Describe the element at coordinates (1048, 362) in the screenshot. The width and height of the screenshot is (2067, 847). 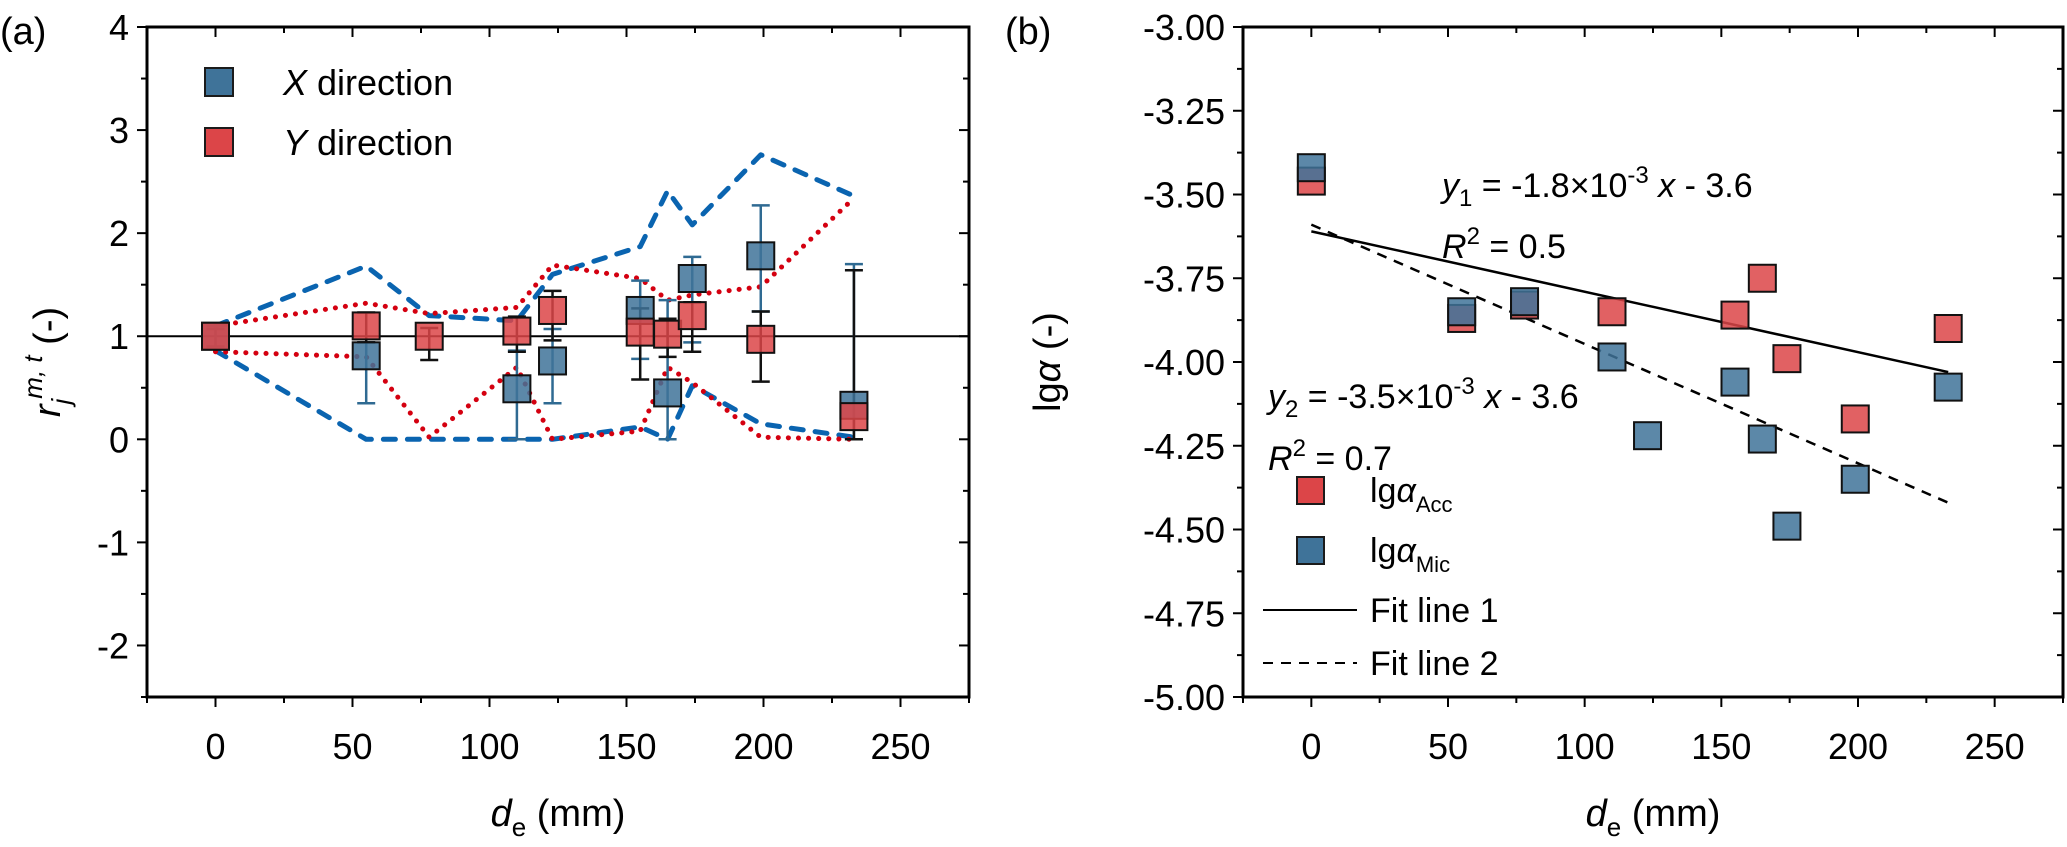
I see `panel-b-y-axis-label: lgα (-)` at that location.